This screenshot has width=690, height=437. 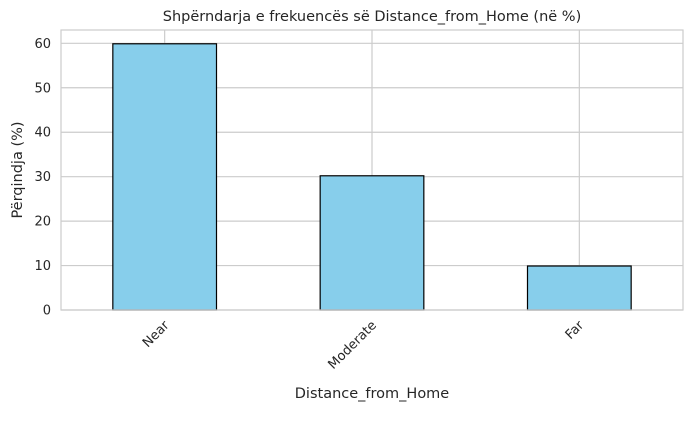 What do you see at coordinates (42, 44) in the screenshot?
I see `y-tick-label: 60` at bounding box center [42, 44].